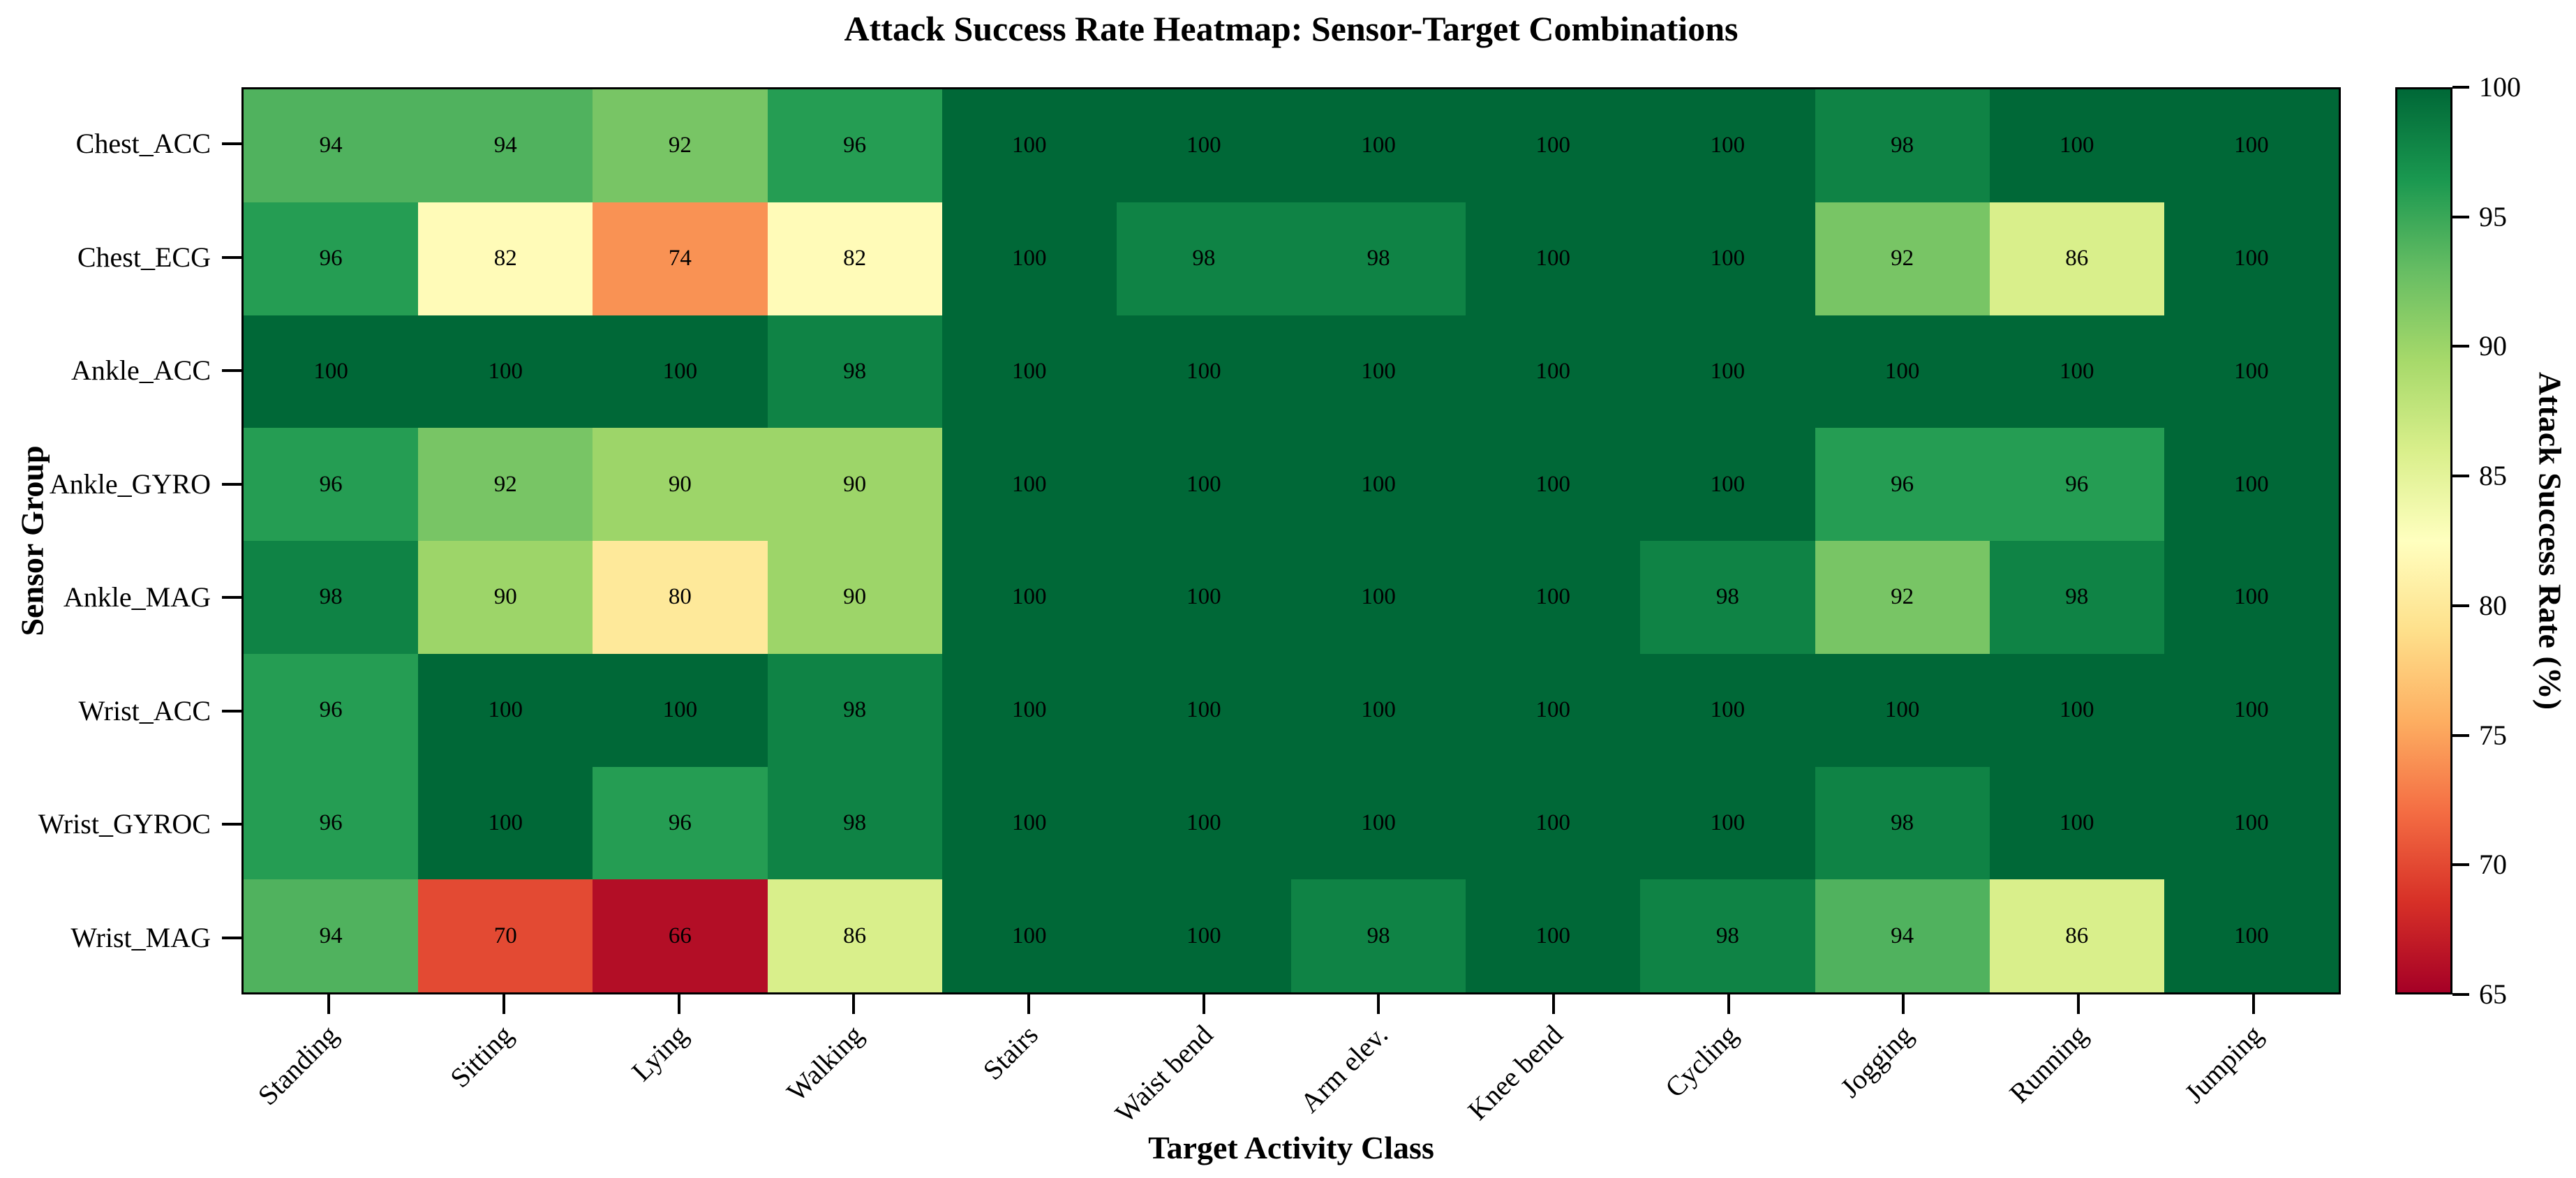  What do you see at coordinates (2493, 865) in the screenshot?
I see `colorbar-tick-label: 70` at bounding box center [2493, 865].